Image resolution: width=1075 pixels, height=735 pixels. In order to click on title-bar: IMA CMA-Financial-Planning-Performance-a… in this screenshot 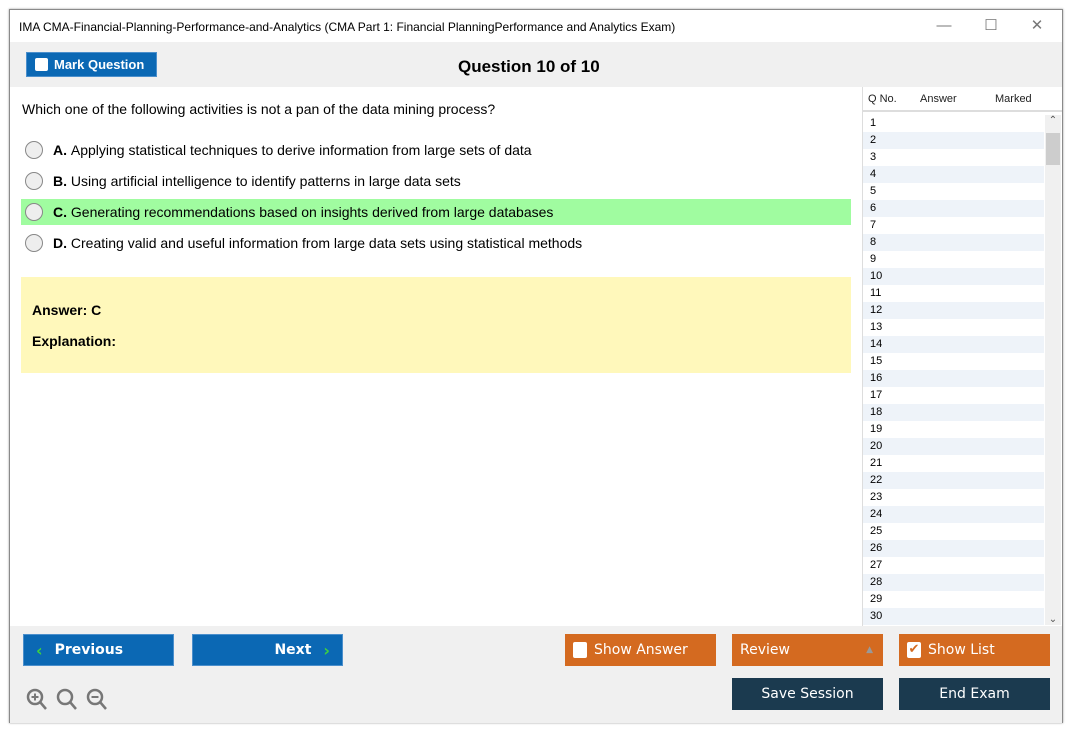, I will do `click(536, 26)`.